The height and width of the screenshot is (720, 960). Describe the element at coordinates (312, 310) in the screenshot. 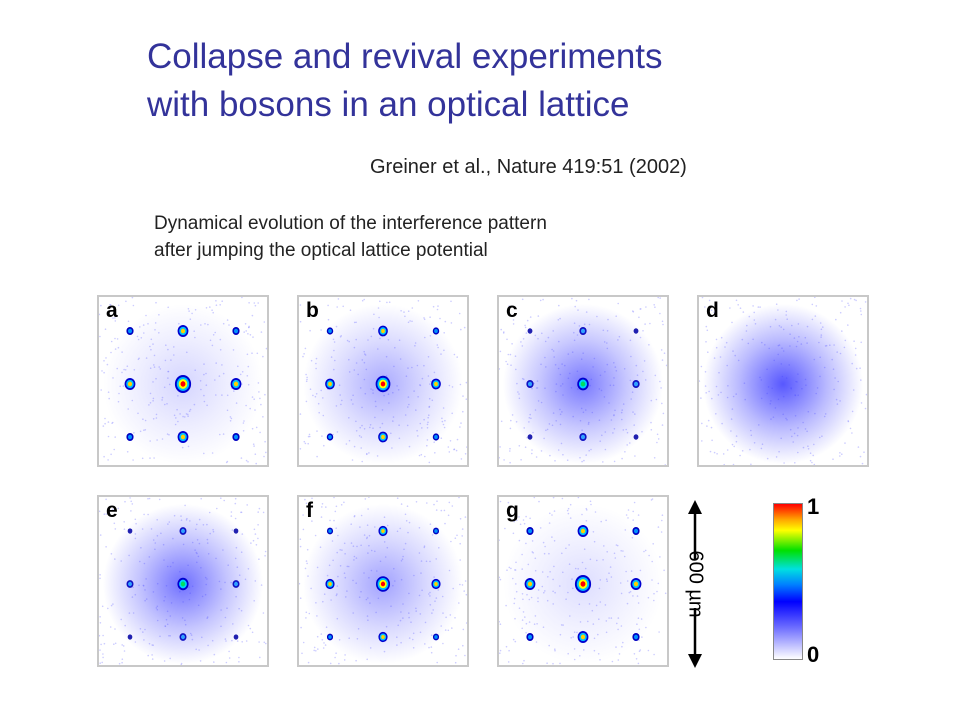

I see `panel-label-b: b` at that location.